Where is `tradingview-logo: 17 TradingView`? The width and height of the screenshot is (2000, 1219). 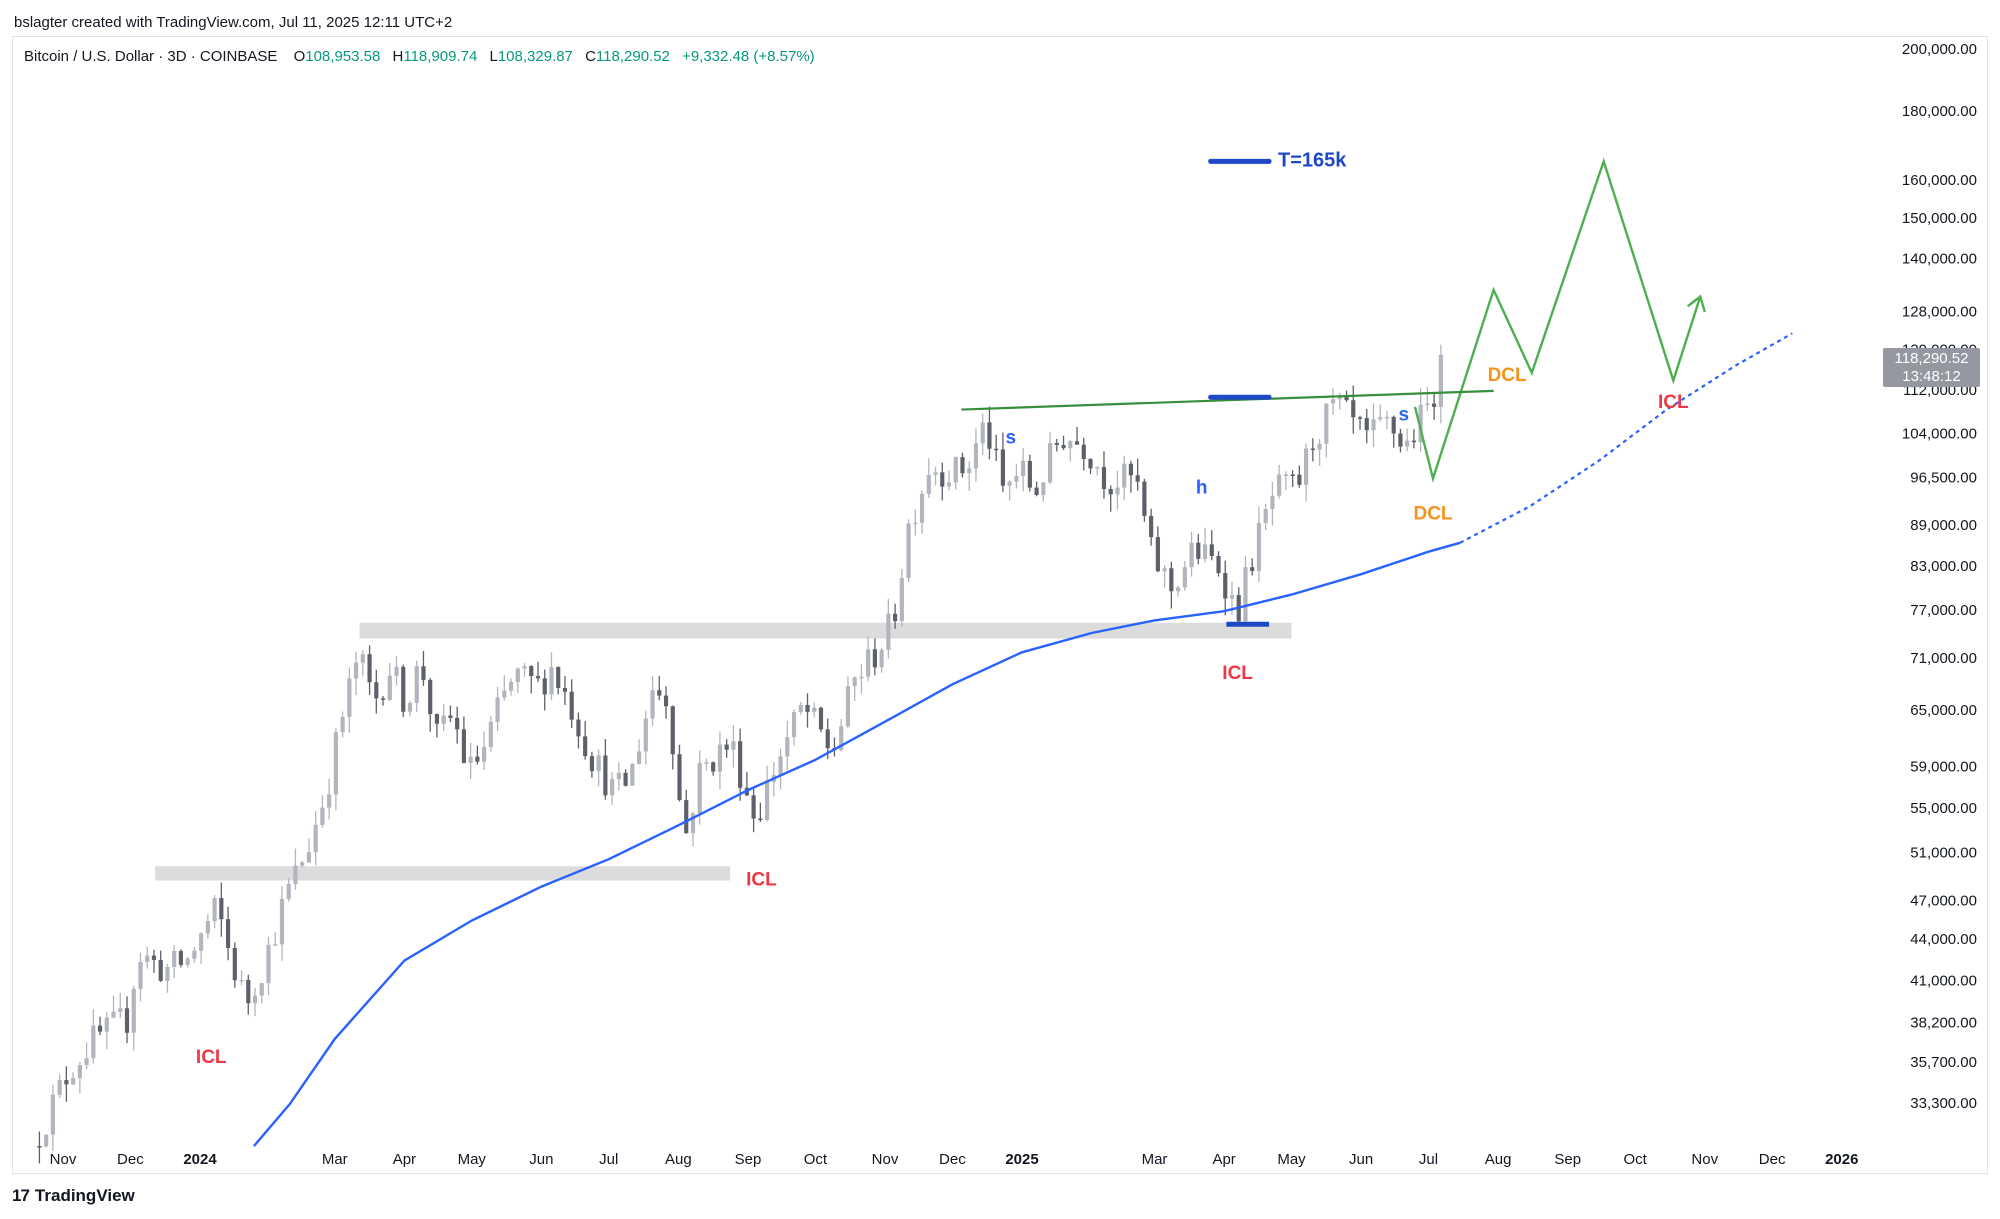 tradingview-logo: 17 TradingView is located at coordinates (73, 1196).